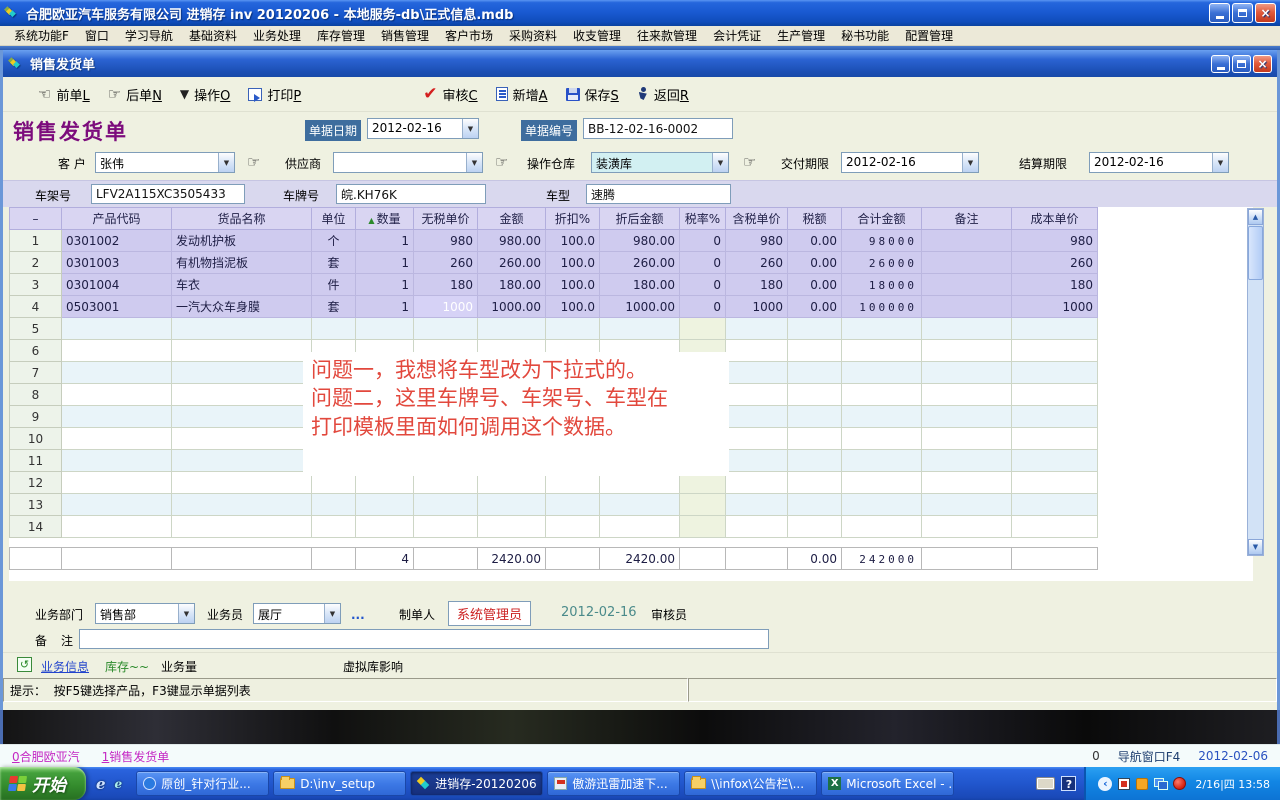 The width and height of the screenshot is (1280, 800). I want to click on customer-lookup-hand-icon: ☞, so click(254, 162).